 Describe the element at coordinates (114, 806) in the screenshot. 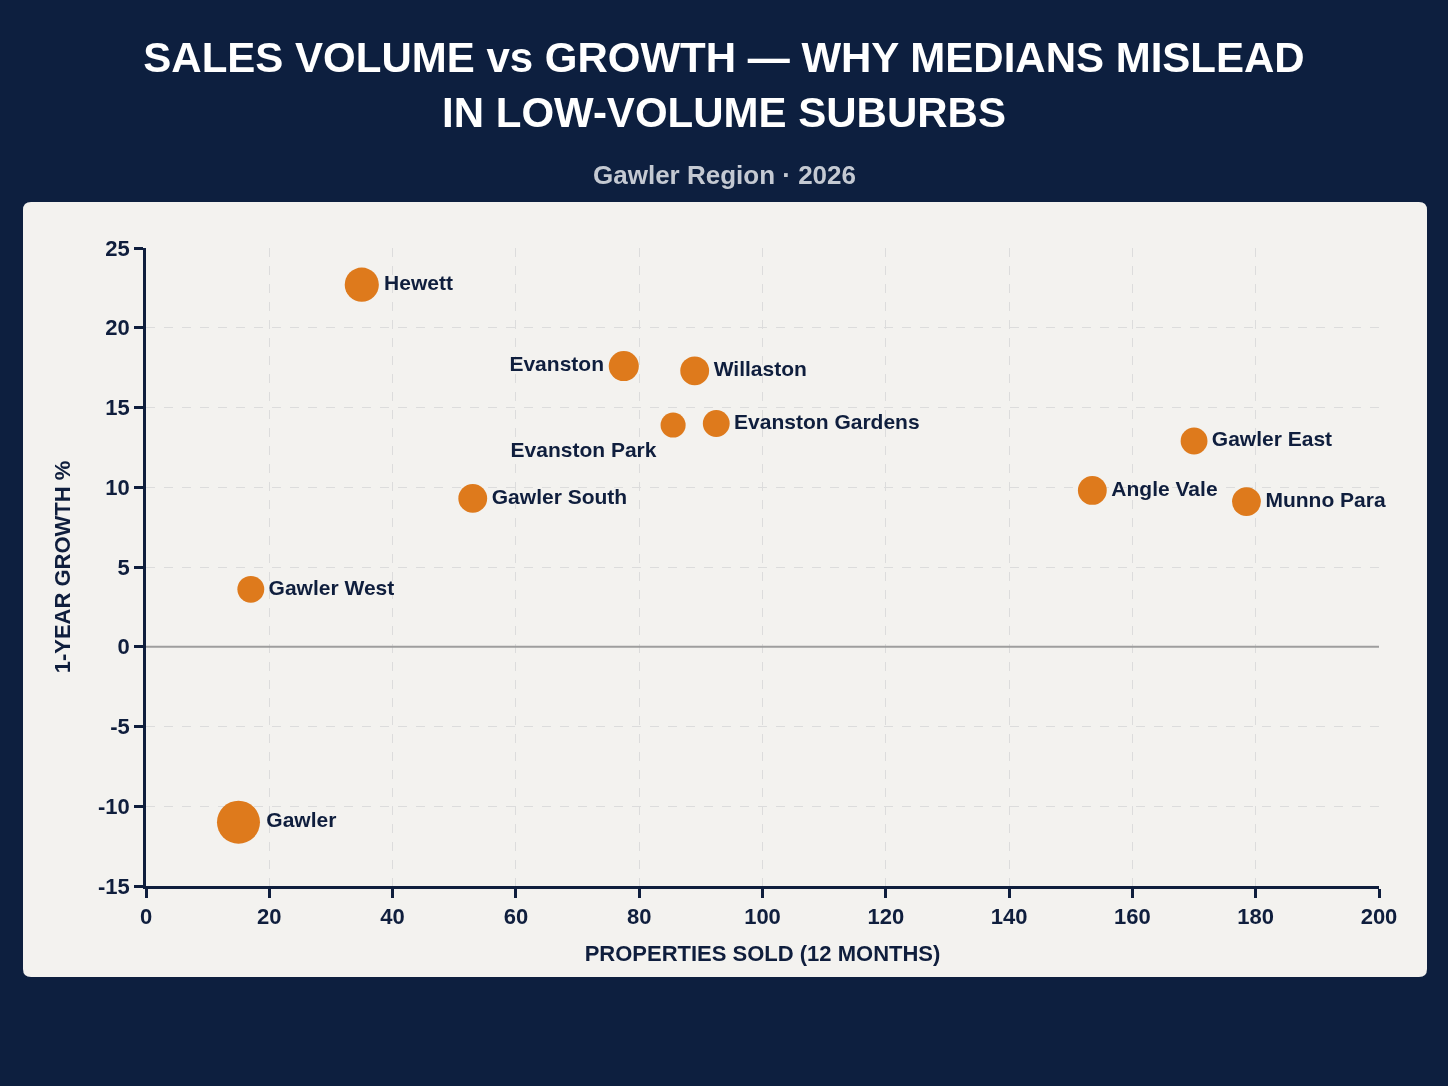

I see `y-tick-label: -10` at that location.